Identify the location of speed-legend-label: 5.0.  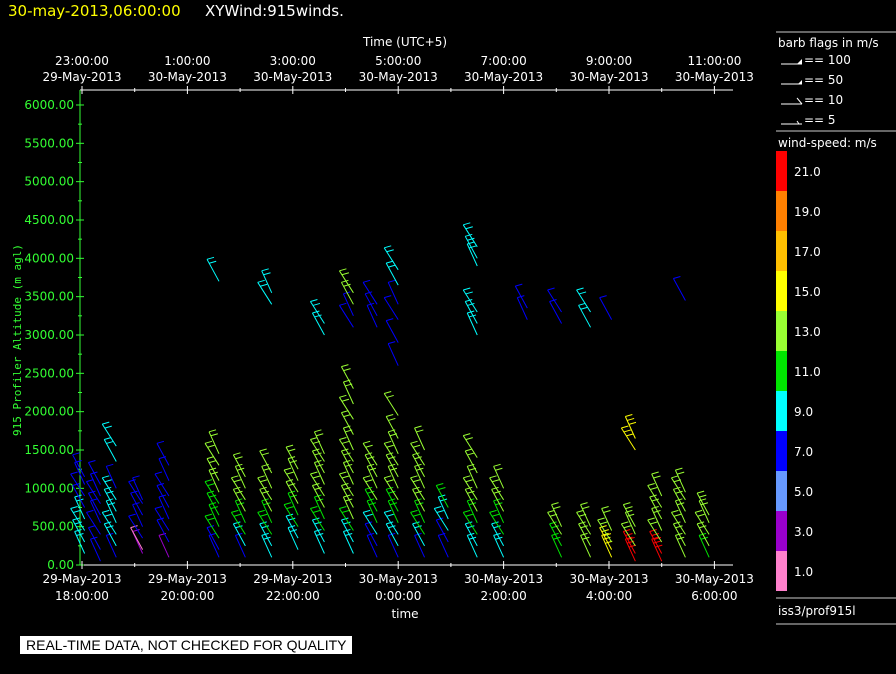
(803, 492).